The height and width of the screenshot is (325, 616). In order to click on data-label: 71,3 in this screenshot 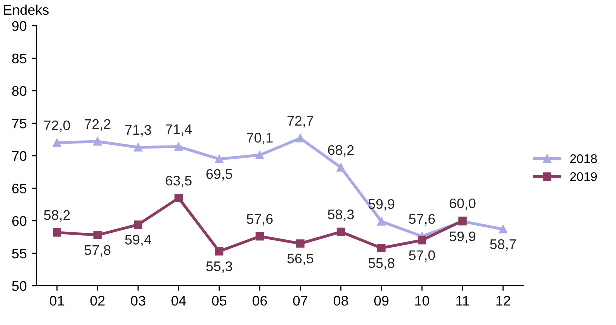, I will do `click(139, 131)`.